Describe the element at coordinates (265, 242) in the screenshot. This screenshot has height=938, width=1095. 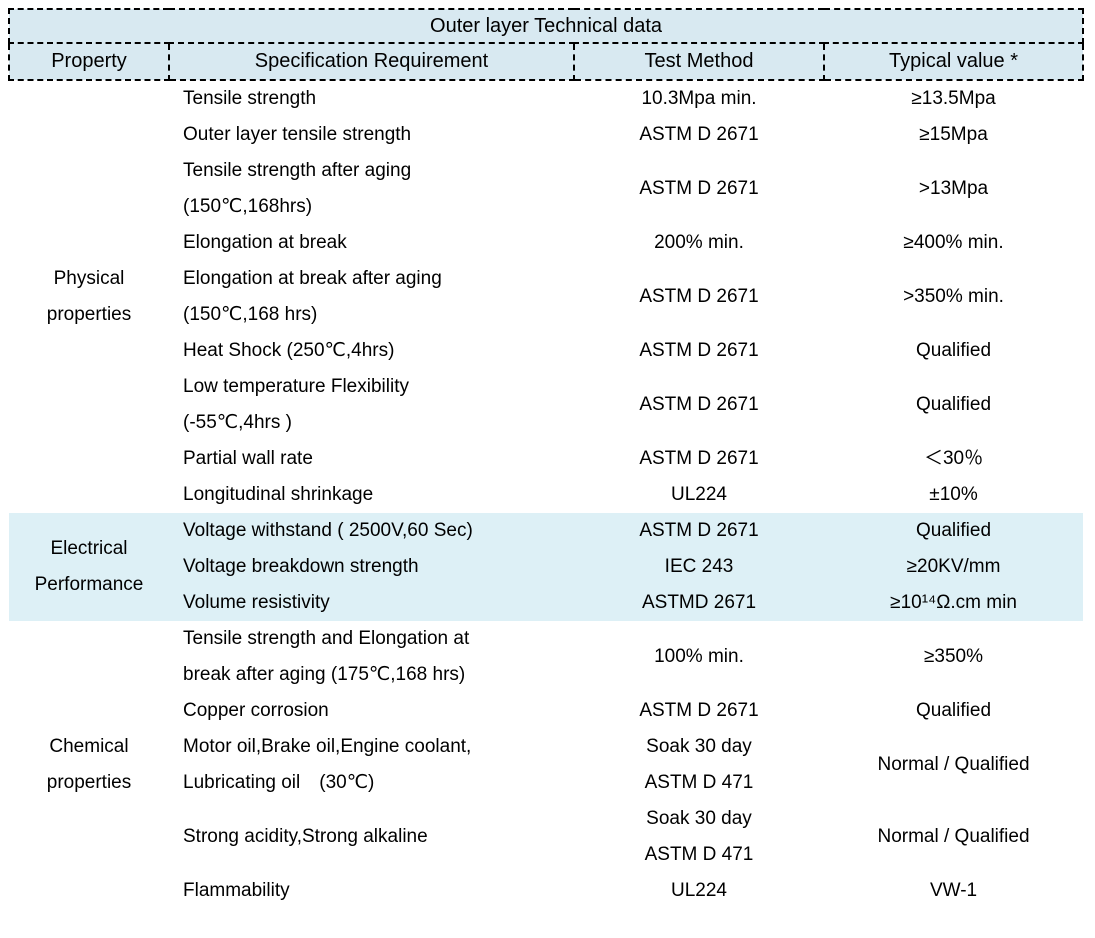
I see `cell-spec: Elongation at break` at that location.